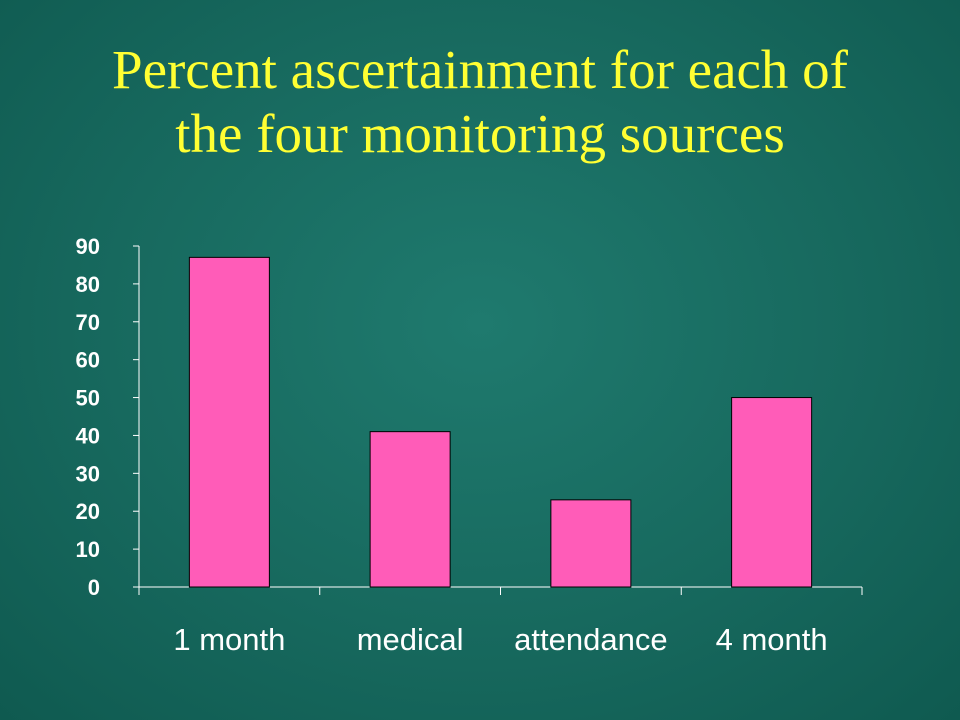 Image resolution: width=960 pixels, height=720 pixels. What do you see at coordinates (591, 543) in the screenshot?
I see `bar-attendance` at bounding box center [591, 543].